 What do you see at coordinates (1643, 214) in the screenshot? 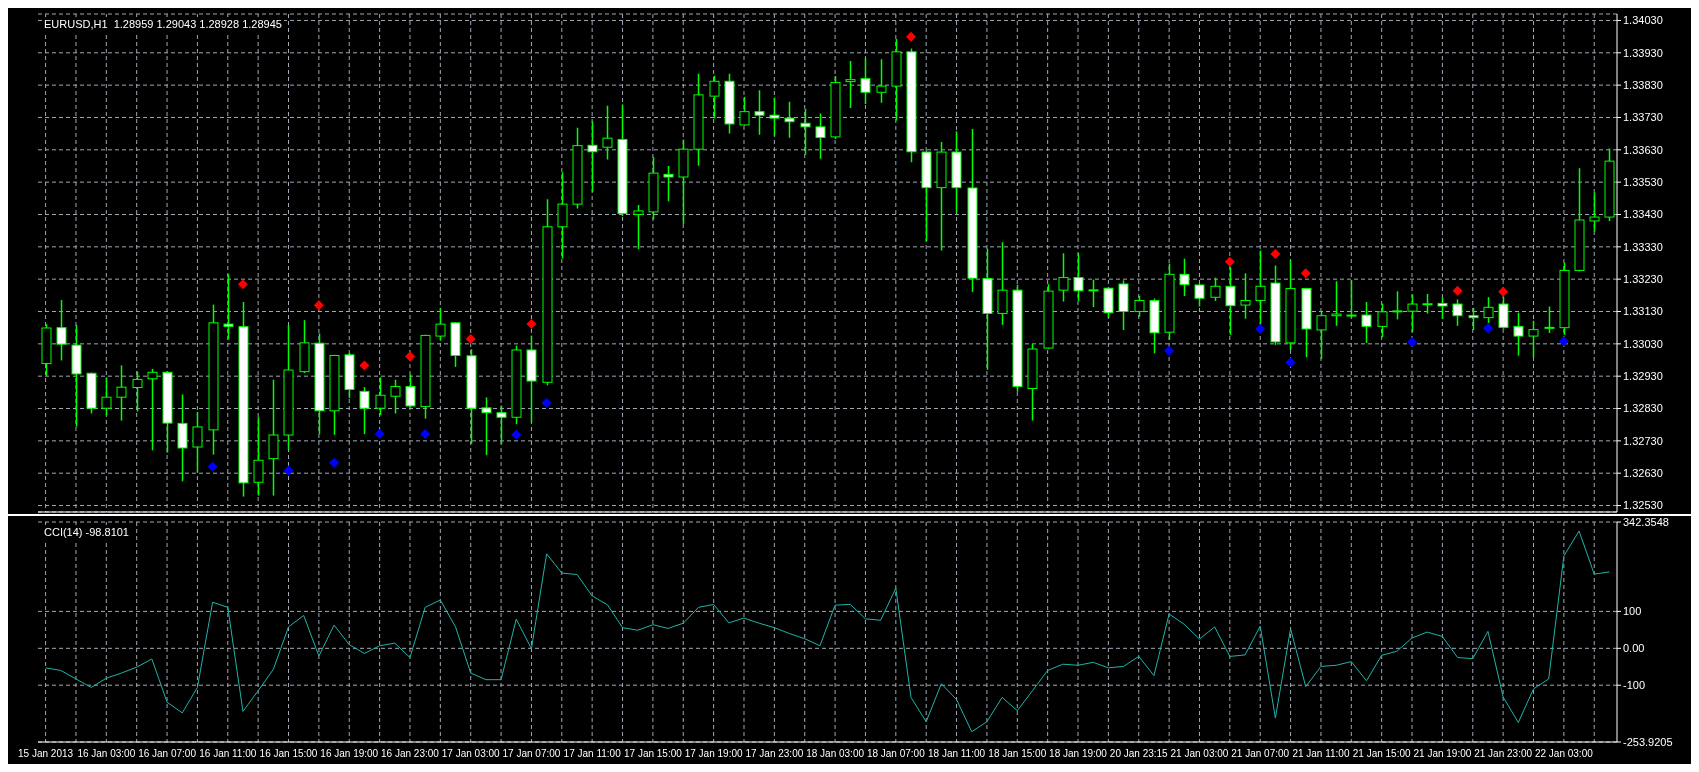
I see `y-tick-label: 1.33430` at bounding box center [1643, 214].